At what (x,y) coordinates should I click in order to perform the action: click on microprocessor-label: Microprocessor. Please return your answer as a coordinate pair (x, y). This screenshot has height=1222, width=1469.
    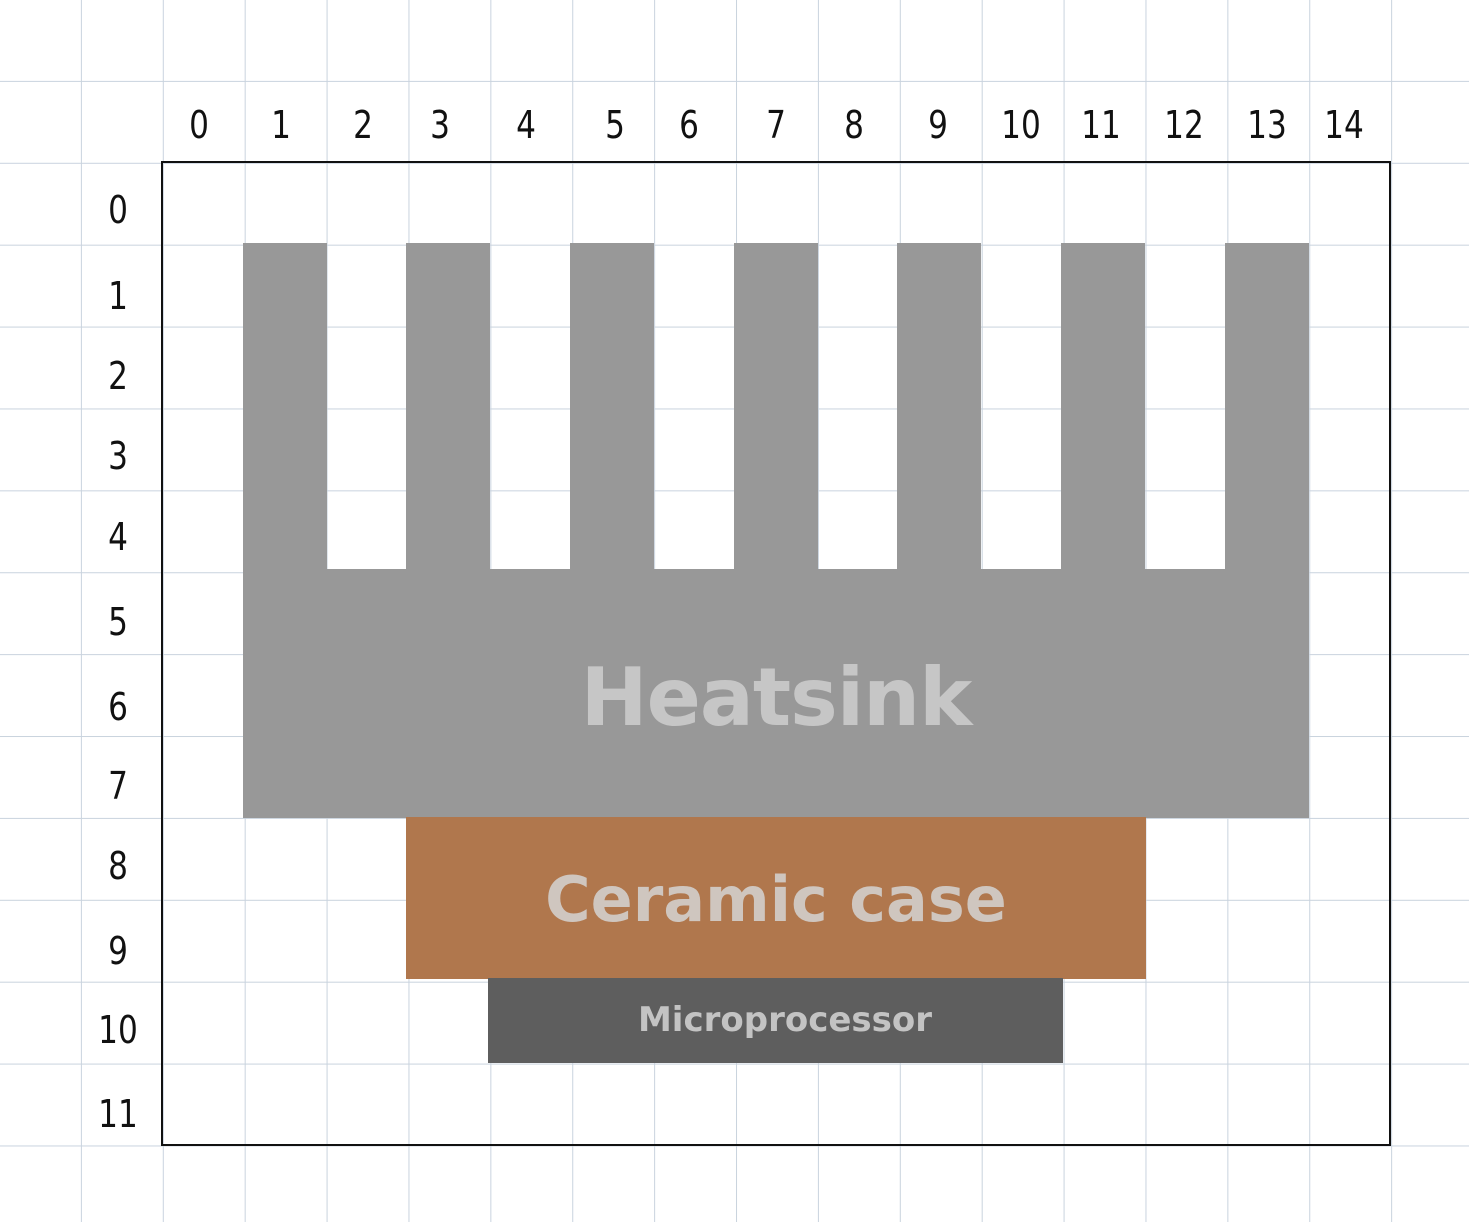
    Looking at the image, I should click on (785, 1020).